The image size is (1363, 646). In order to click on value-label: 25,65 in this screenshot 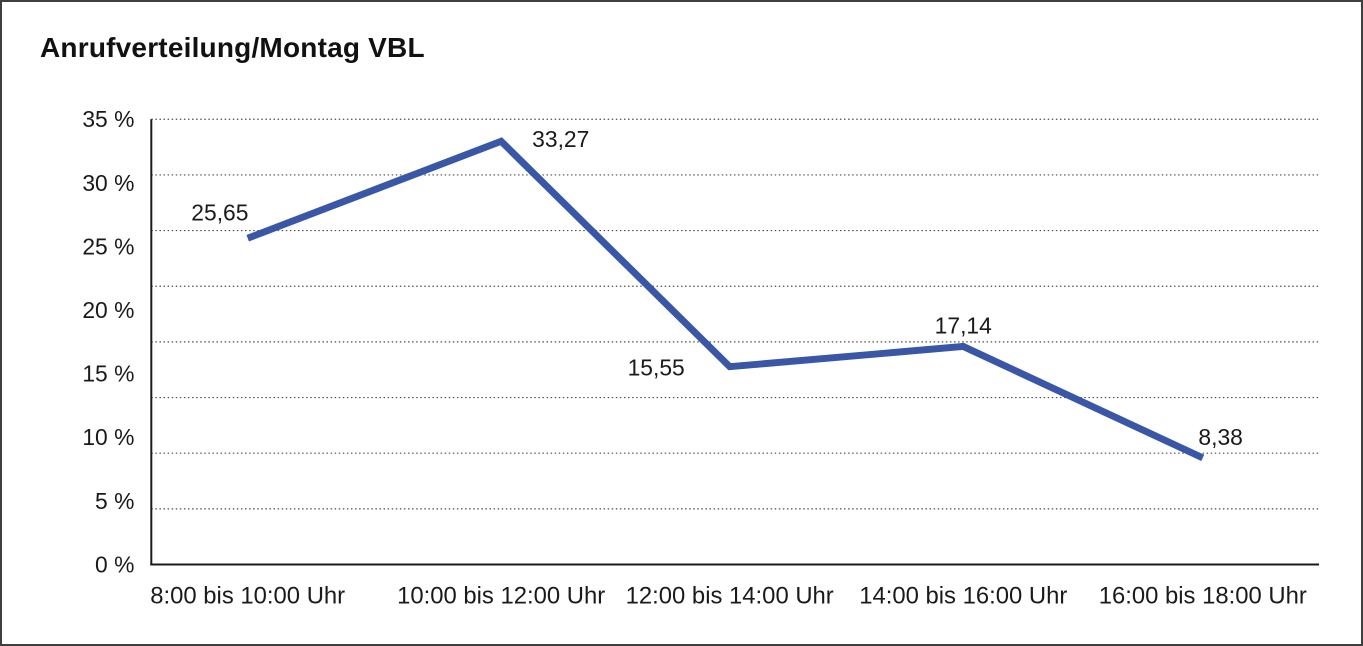, I will do `click(219, 212)`.